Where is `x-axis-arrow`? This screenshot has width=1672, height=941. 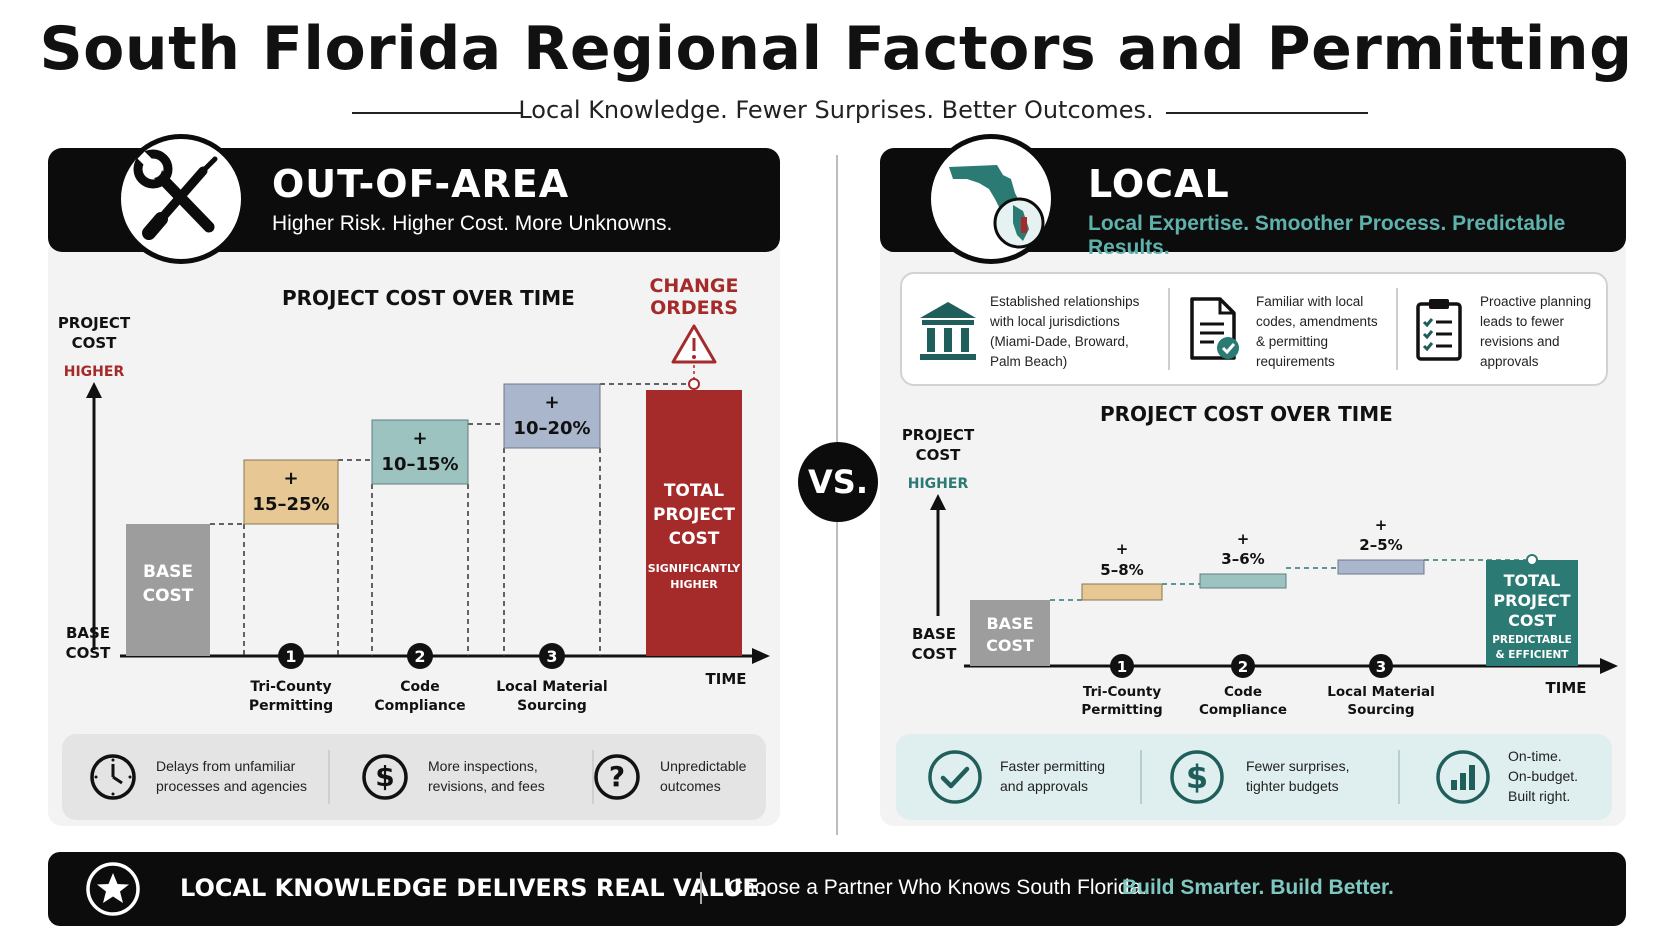 x-axis-arrow is located at coordinates (761, 656).